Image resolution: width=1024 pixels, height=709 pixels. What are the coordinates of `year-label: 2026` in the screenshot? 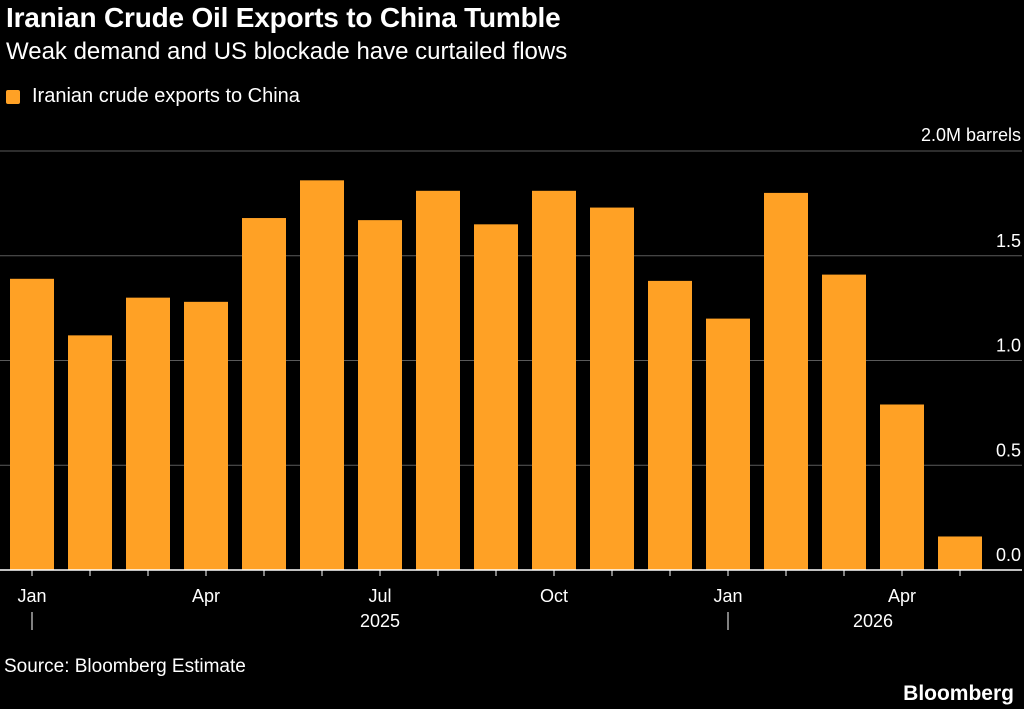 It's located at (873, 621).